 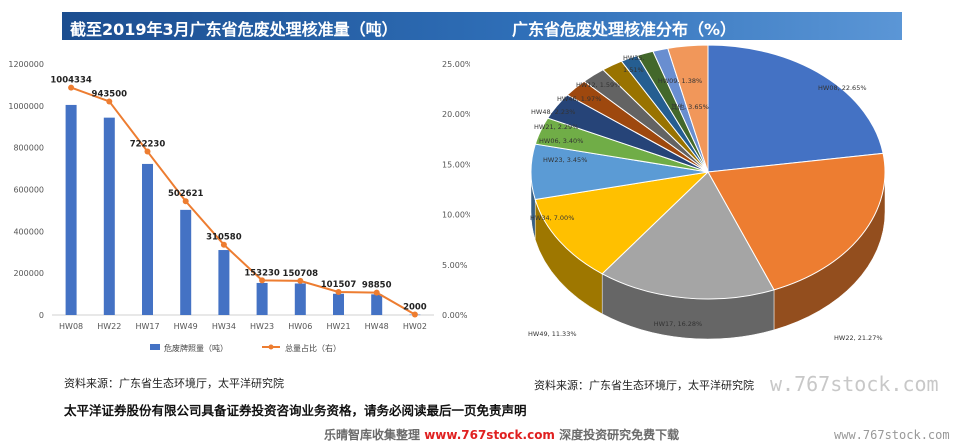 I want to click on slice-label-extra: HW35,, so click(x=634, y=58).